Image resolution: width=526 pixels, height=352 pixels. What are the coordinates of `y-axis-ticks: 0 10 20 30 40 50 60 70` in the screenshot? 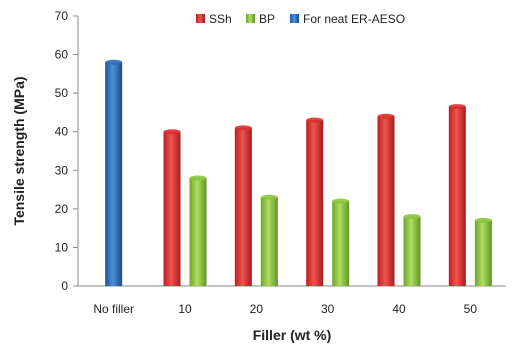 It's located at (66, 151).